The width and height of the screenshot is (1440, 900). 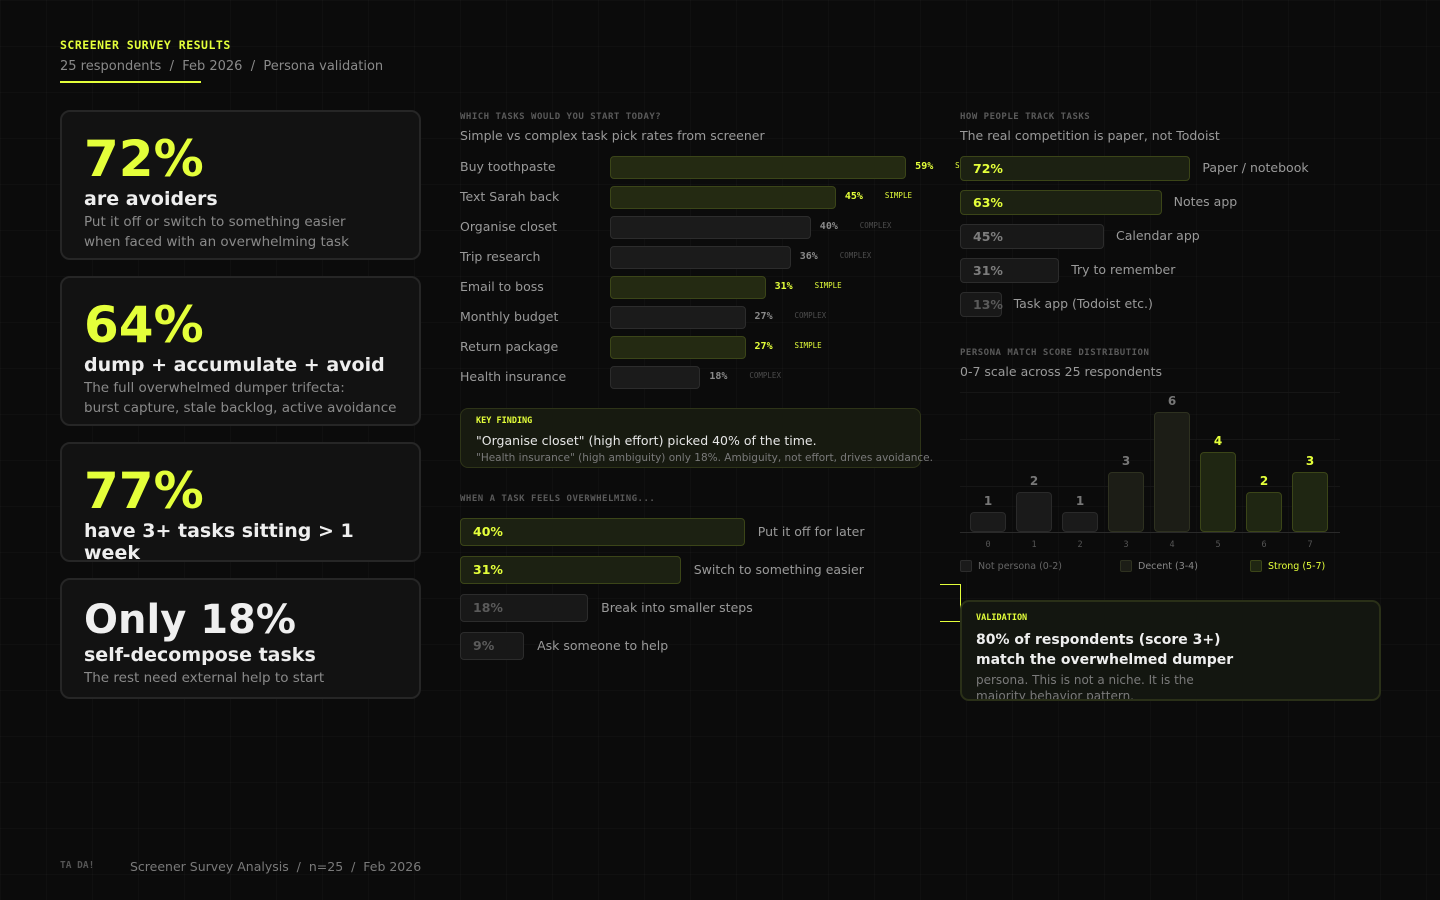 What do you see at coordinates (1123, 269) in the screenshot?
I see `tracking-label: Try to remember` at bounding box center [1123, 269].